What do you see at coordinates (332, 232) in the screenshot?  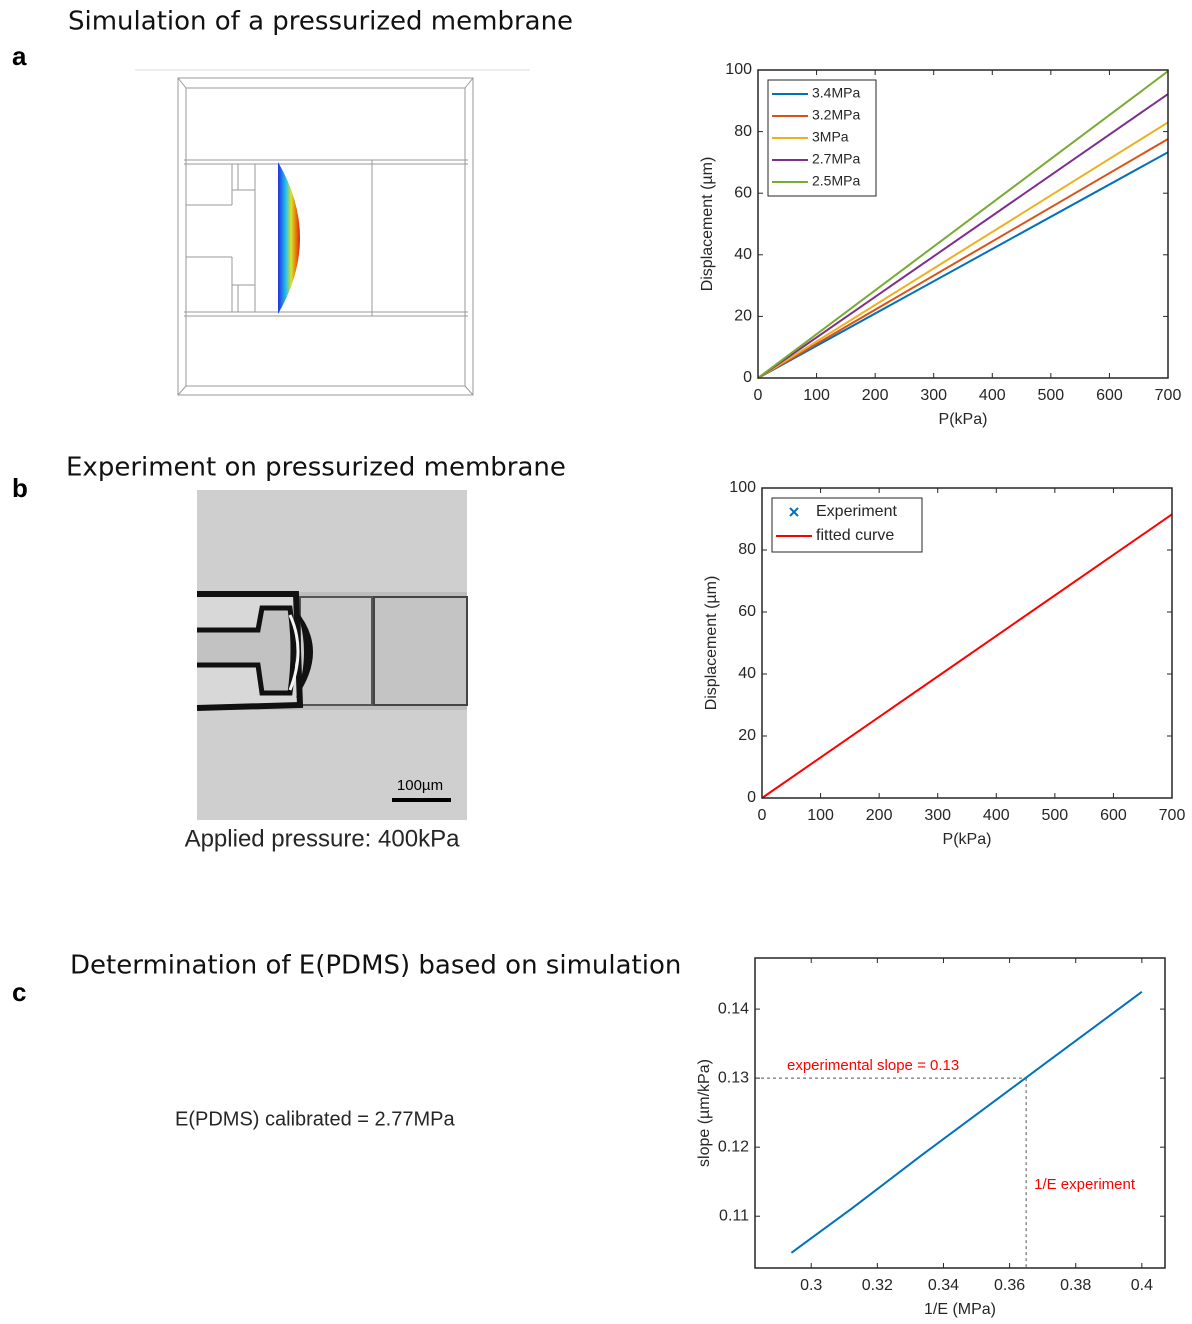 I see `simulation-drawing` at bounding box center [332, 232].